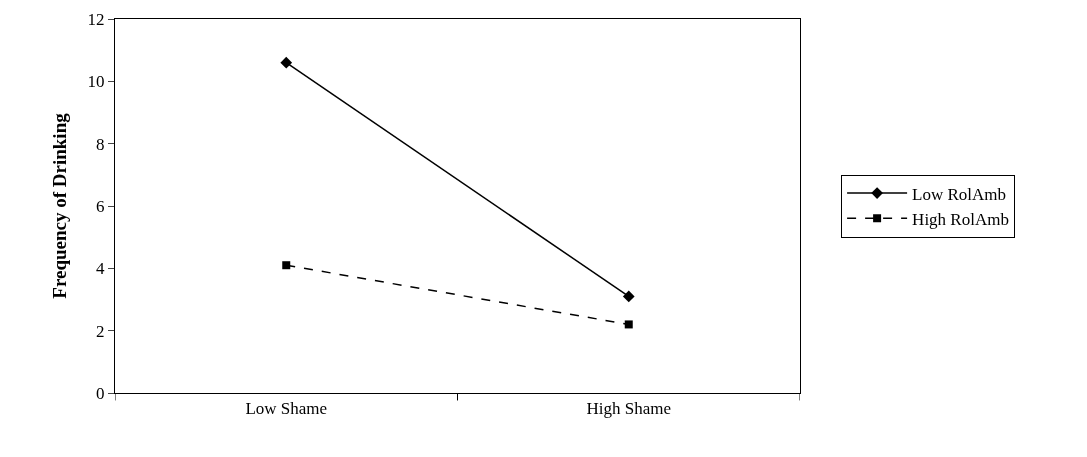 This screenshot has width=1087, height=457. Describe the element at coordinates (286, 409) in the screenshot. I see `x-tick-label: Low Shame` at that location.